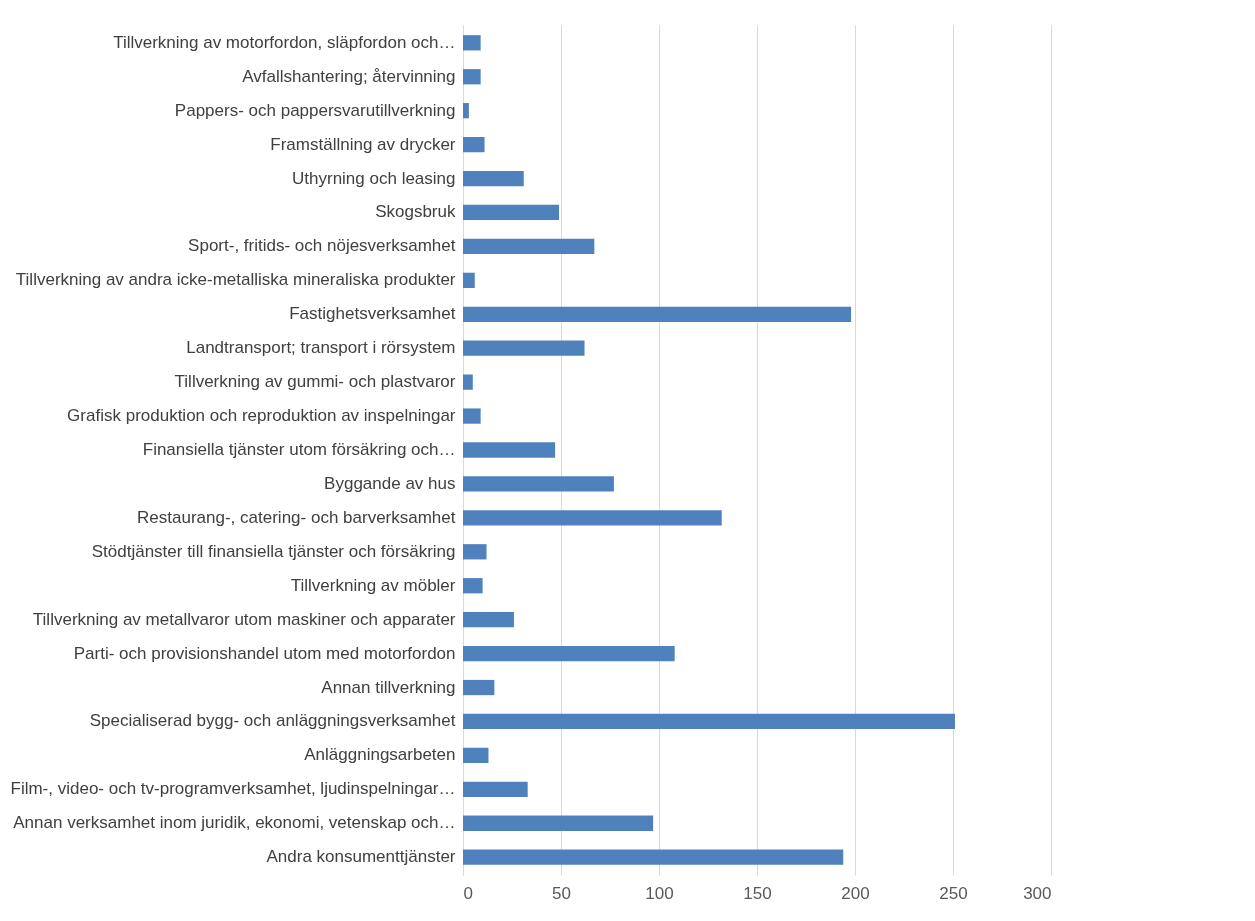  What do you see at coordinates (261, 416) in the screenshot?
I see `y-tick-label: Grafisk produktion och reproduktion av inspelningar` at bounding box center [261, 416].